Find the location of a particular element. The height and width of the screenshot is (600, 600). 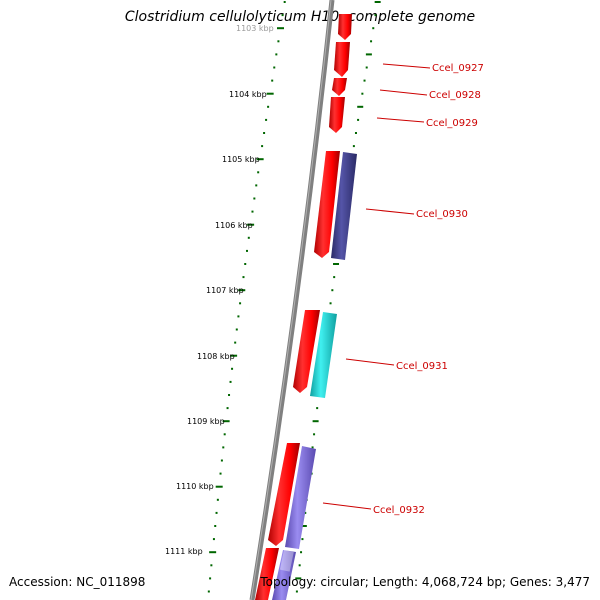

label-connectors is located at coordinates (376, 286).